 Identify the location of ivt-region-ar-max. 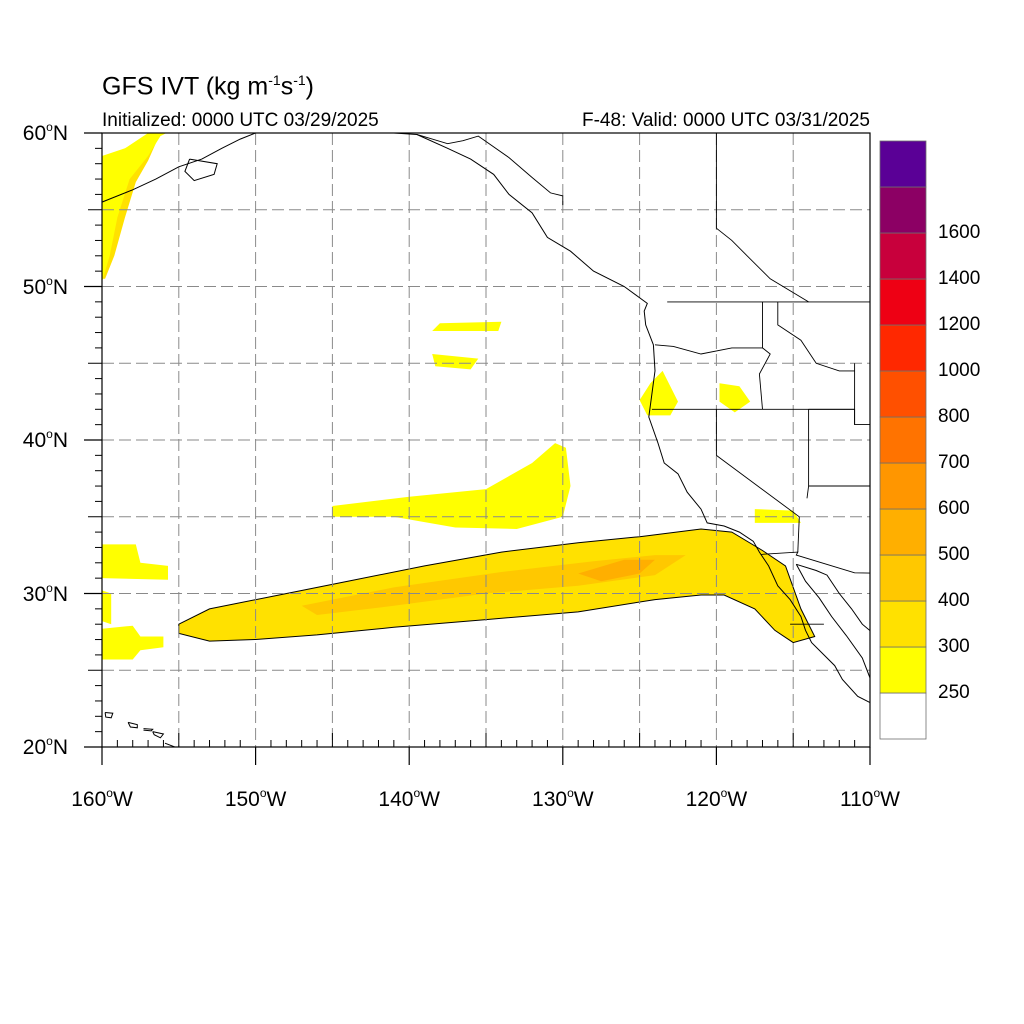
(616, 570).